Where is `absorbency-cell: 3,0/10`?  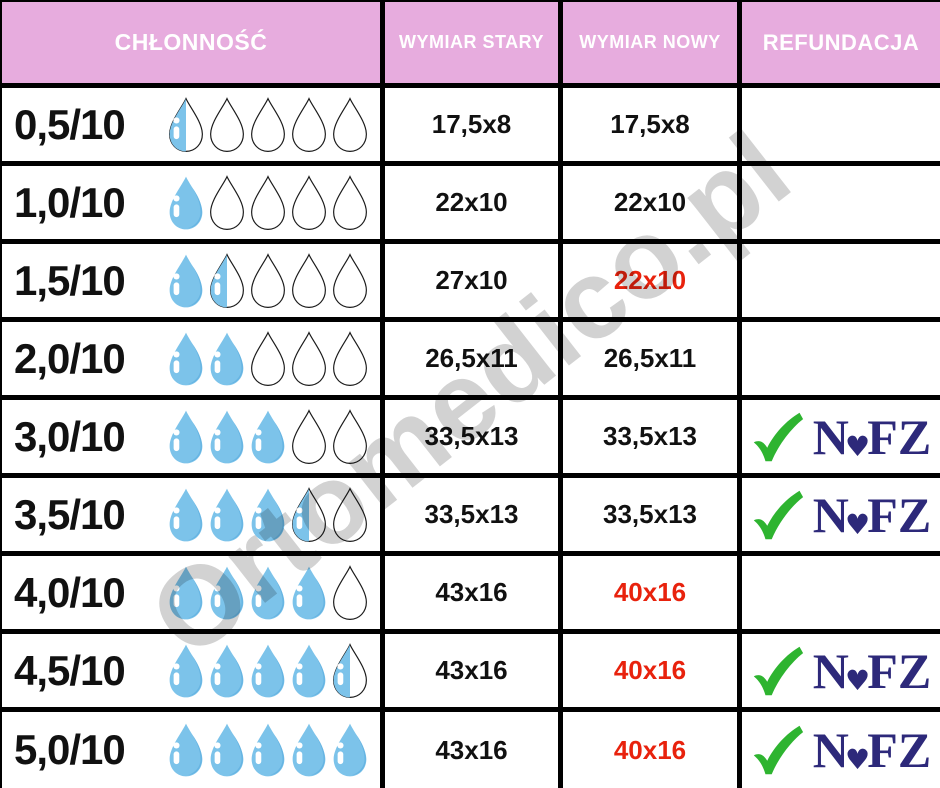
absorbency-cell: 3,0/10 is located at coordinates (191, 436).